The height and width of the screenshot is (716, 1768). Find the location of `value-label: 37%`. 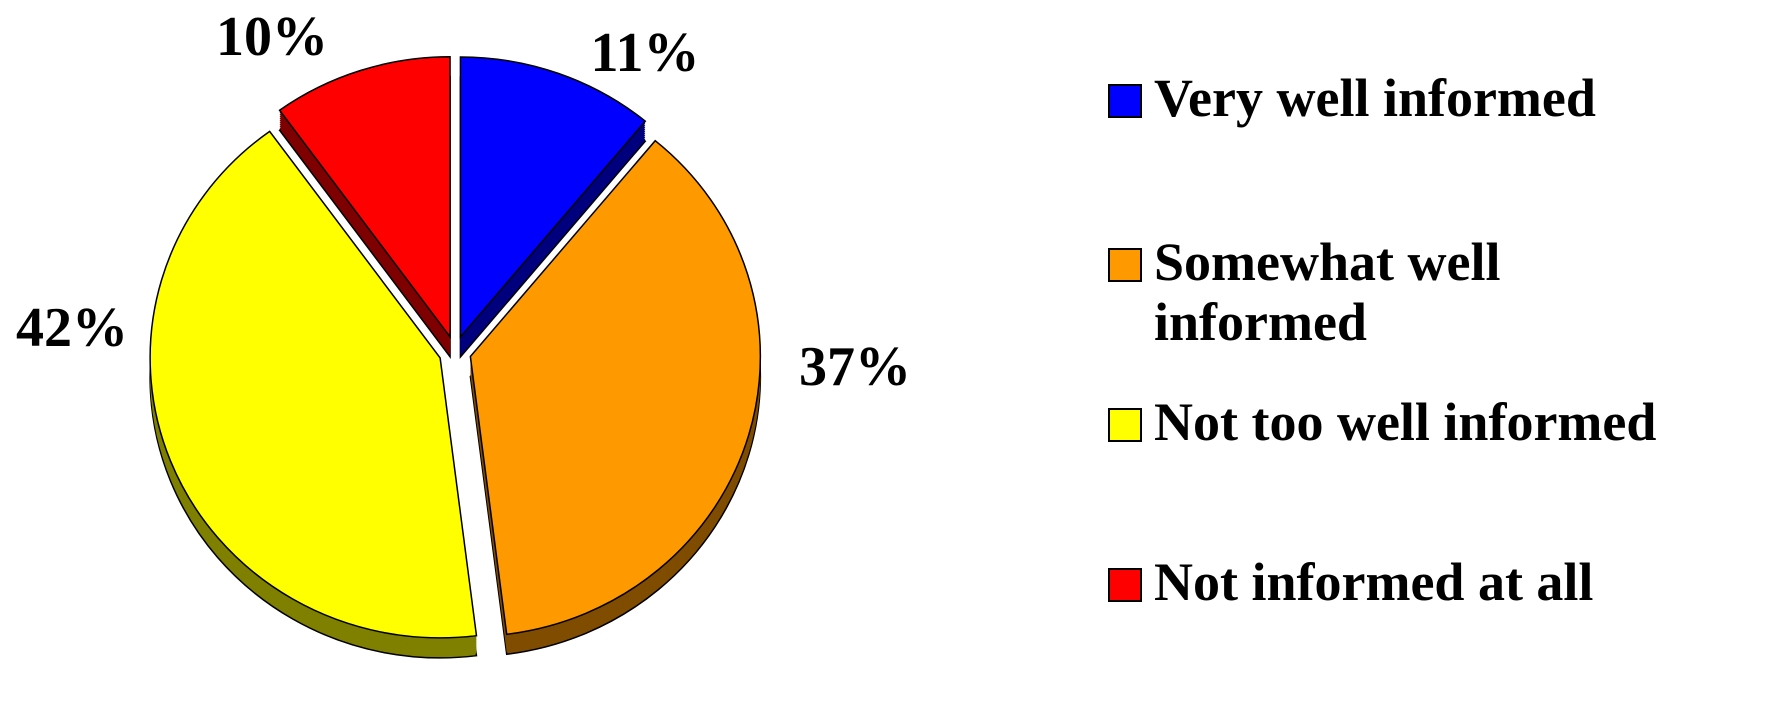

value-label: 37% is located at coordinates (855, 367).